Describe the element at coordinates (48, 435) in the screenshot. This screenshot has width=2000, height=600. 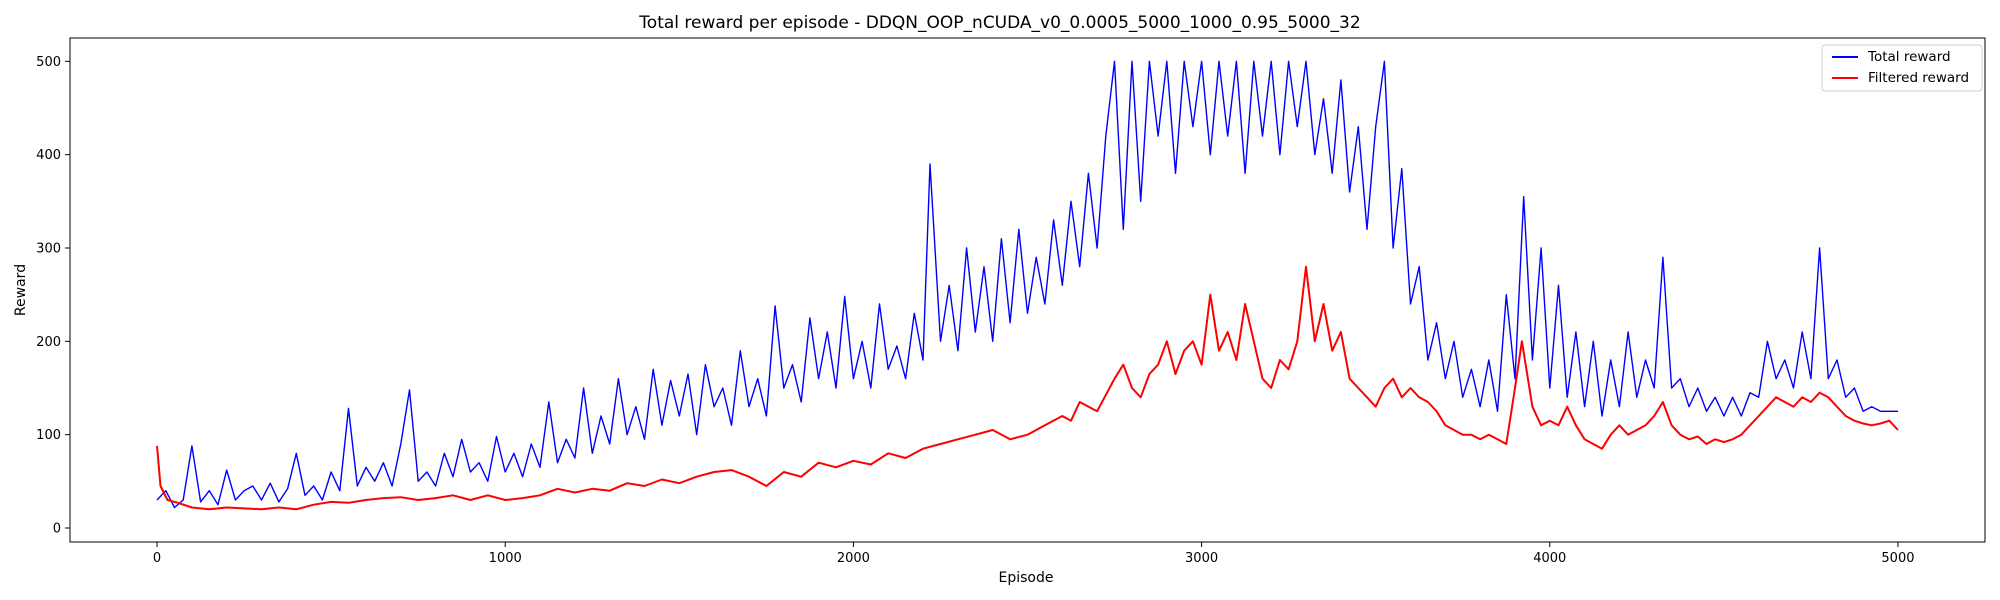
I see `y-tick-label: 100` at that location.